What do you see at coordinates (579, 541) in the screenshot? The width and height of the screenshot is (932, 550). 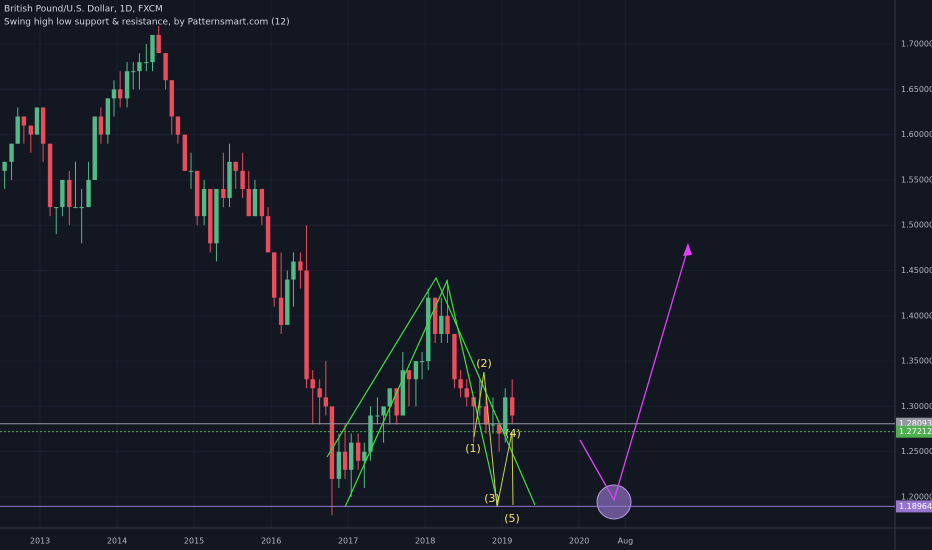 I see `x-tick-label: 2020` at bounding box center [579, 541].